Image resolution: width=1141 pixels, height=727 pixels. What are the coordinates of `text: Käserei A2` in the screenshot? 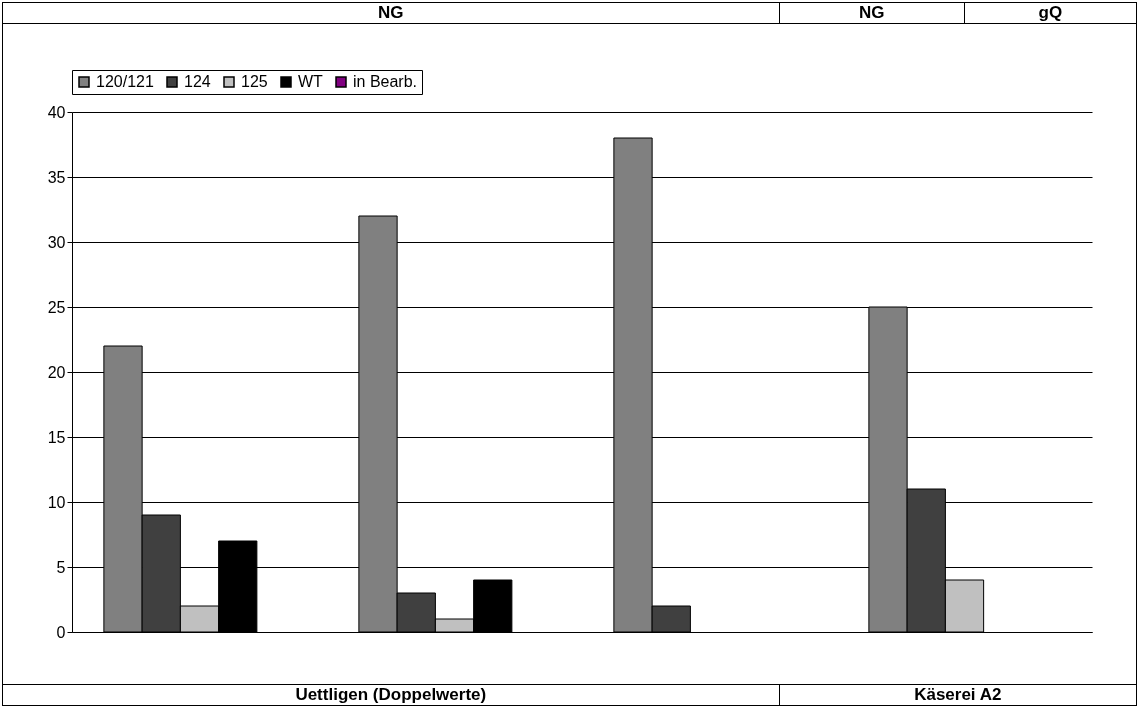 It's located at (958, 695).